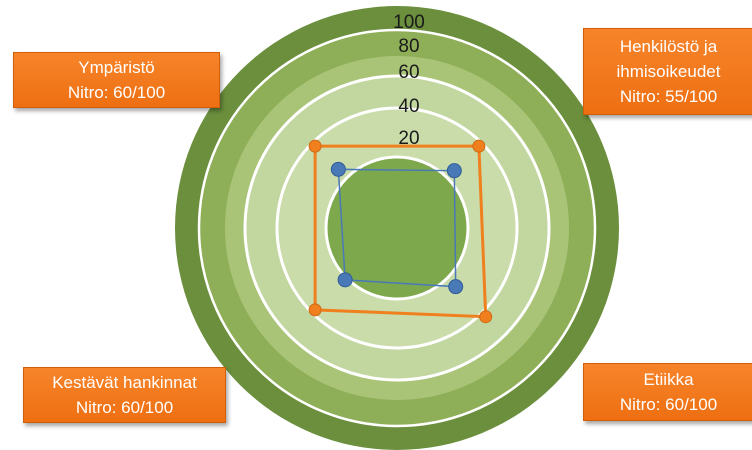  What do you see at coordinates (116, 80) in the screenshot?
I see `category-callout-ymparisto: Ympäristö Nitro: 60/100` at bounding box center [116, 80].